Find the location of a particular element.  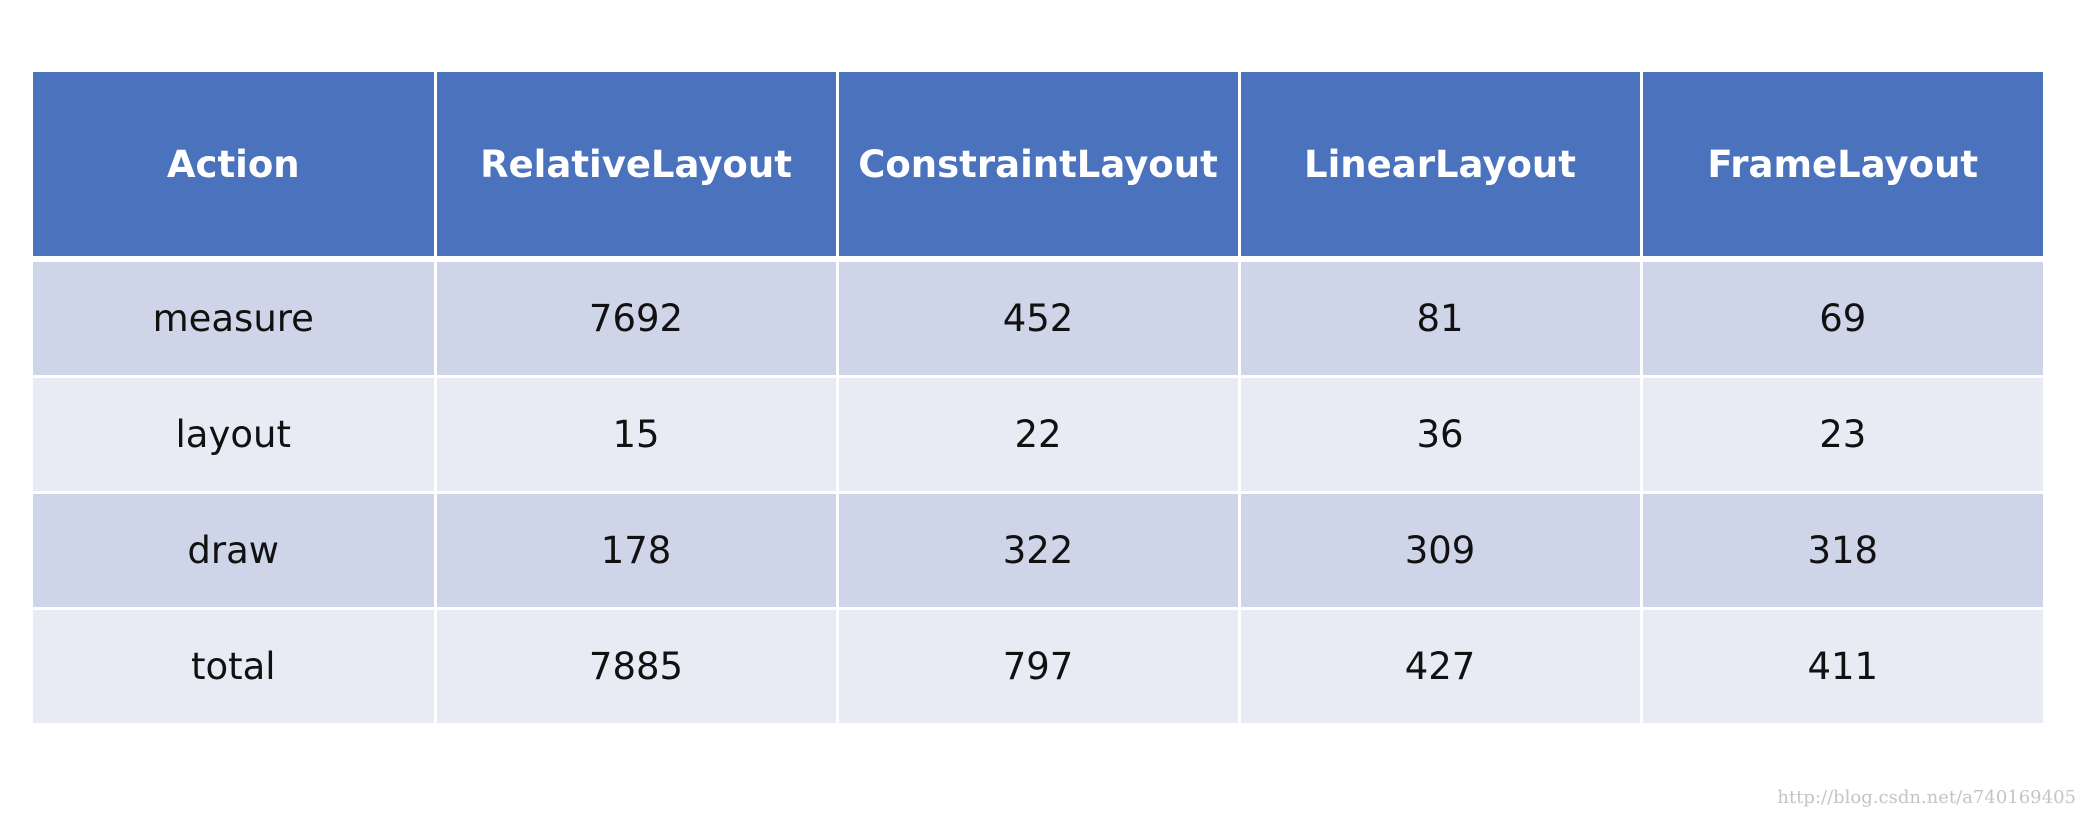

table-cell: 69 is located at coordinates (1841, 317).